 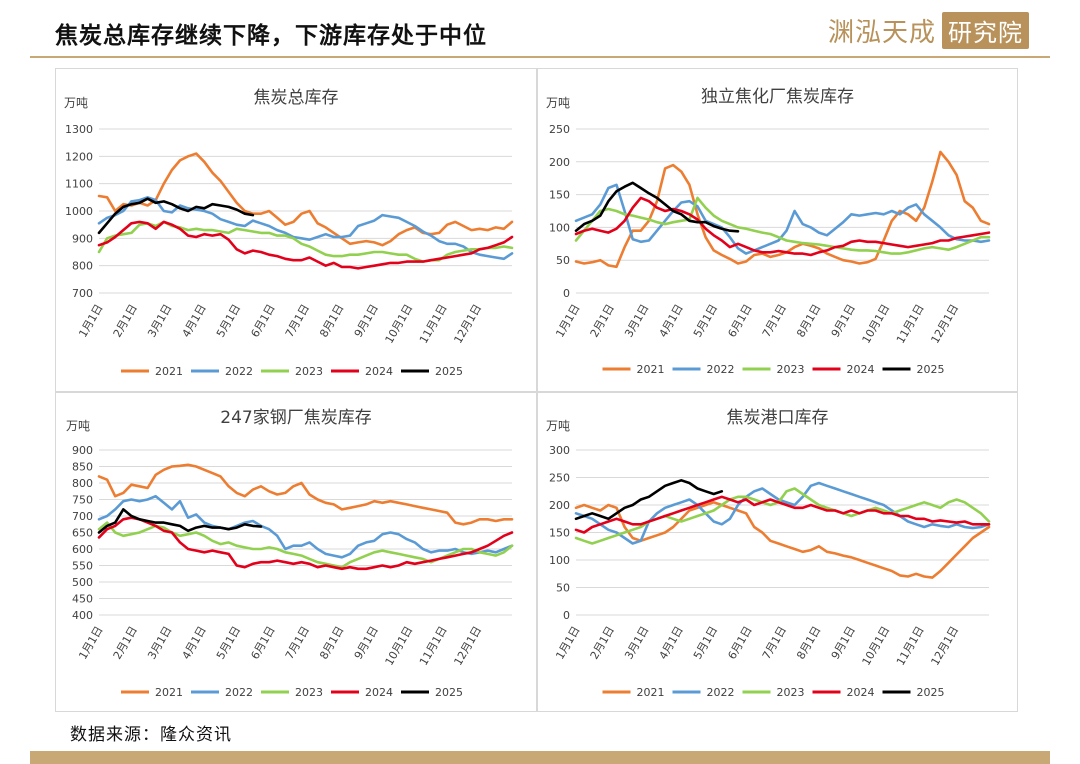 What do you see at coordinates (82, 599) in the screenshot?
I see `y-tick-label: 450` at bounding box center [82, 599].